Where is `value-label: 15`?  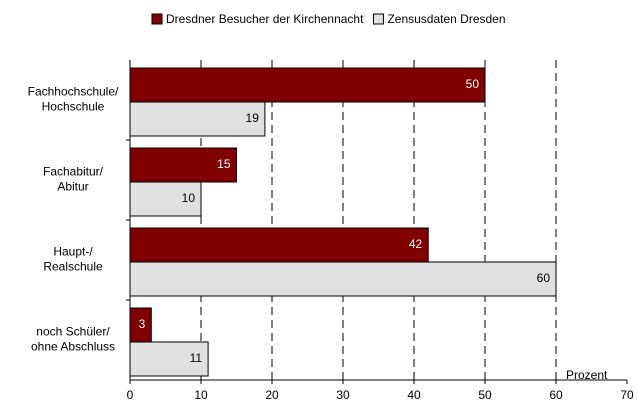
value-label: 15 is located at coordinates (224, 164).